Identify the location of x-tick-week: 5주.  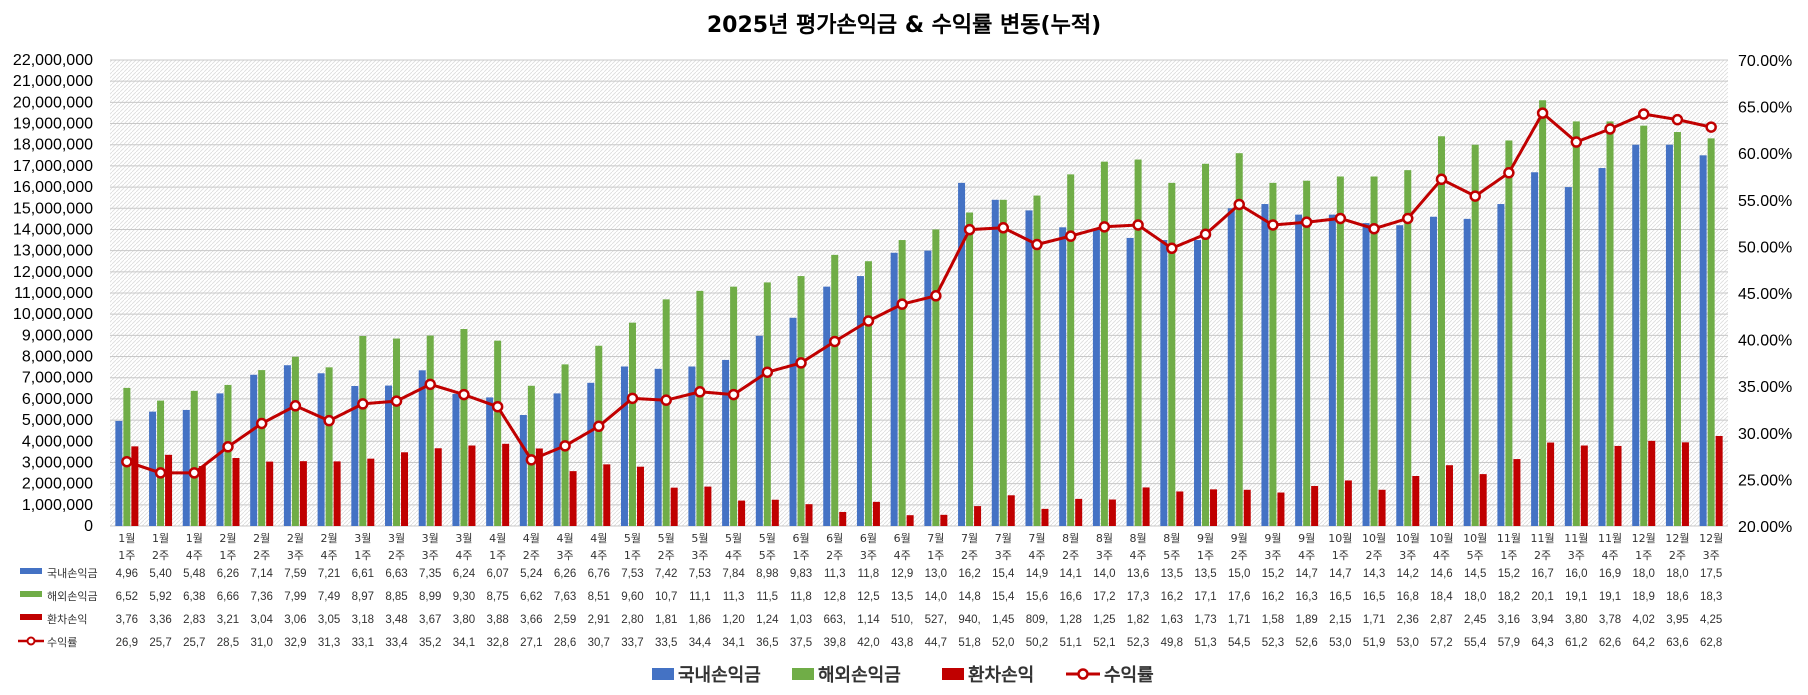
(767, 555).